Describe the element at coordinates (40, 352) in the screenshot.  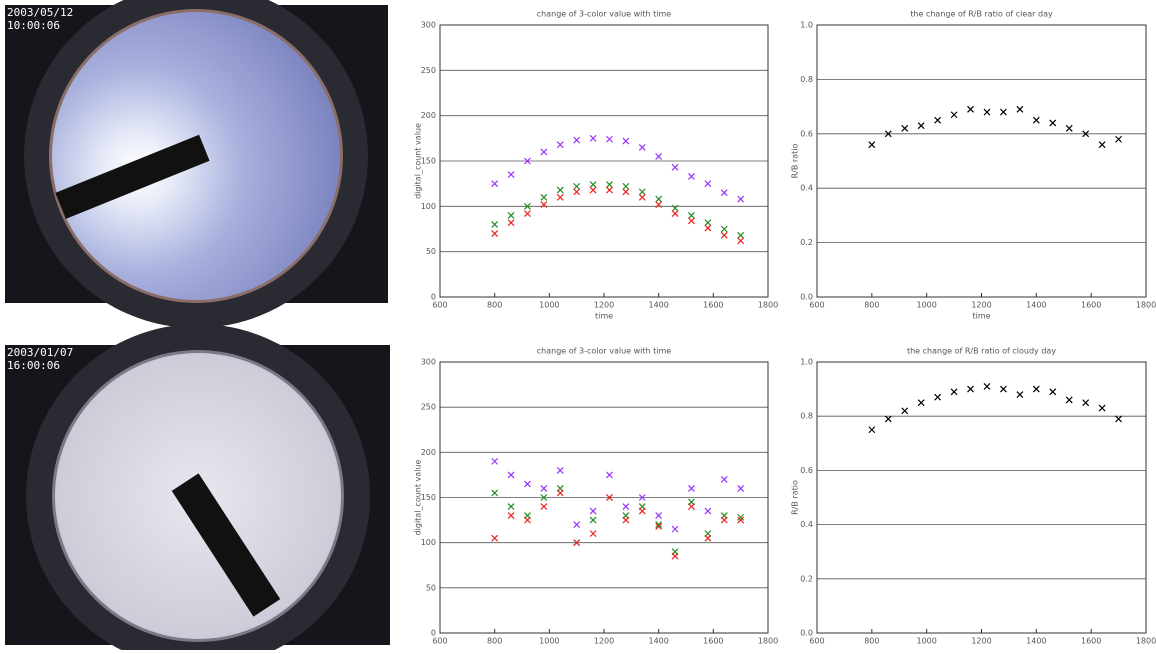
I see `timestamp: 2003/01/07` at that location.